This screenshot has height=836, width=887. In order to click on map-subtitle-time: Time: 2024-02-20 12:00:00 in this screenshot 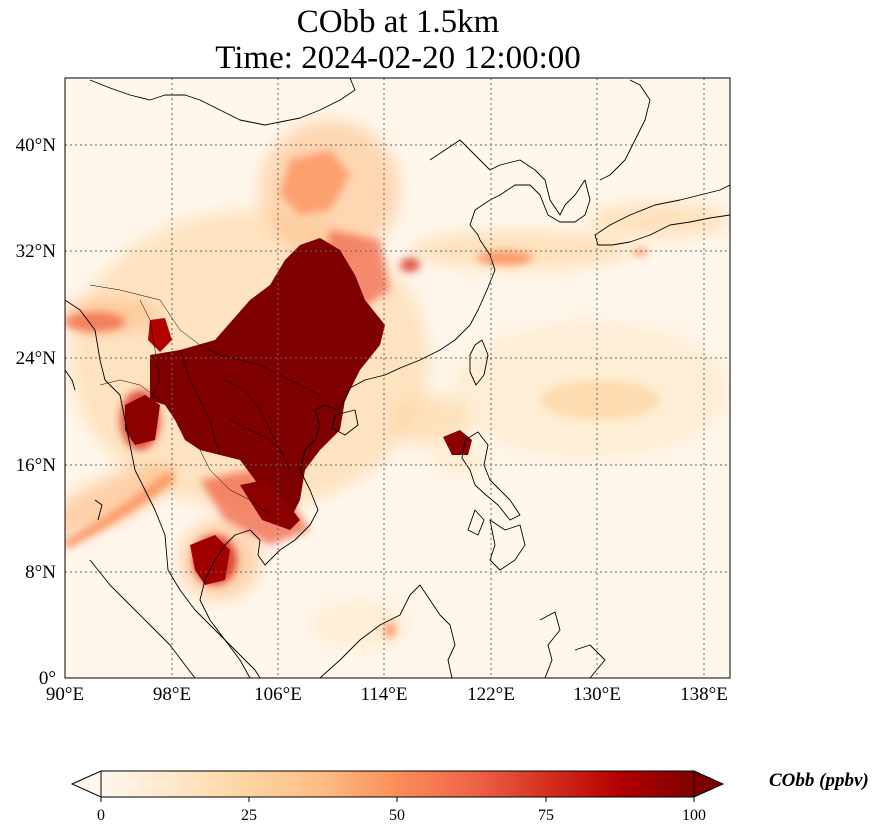, I will do `click(398, 58)`.